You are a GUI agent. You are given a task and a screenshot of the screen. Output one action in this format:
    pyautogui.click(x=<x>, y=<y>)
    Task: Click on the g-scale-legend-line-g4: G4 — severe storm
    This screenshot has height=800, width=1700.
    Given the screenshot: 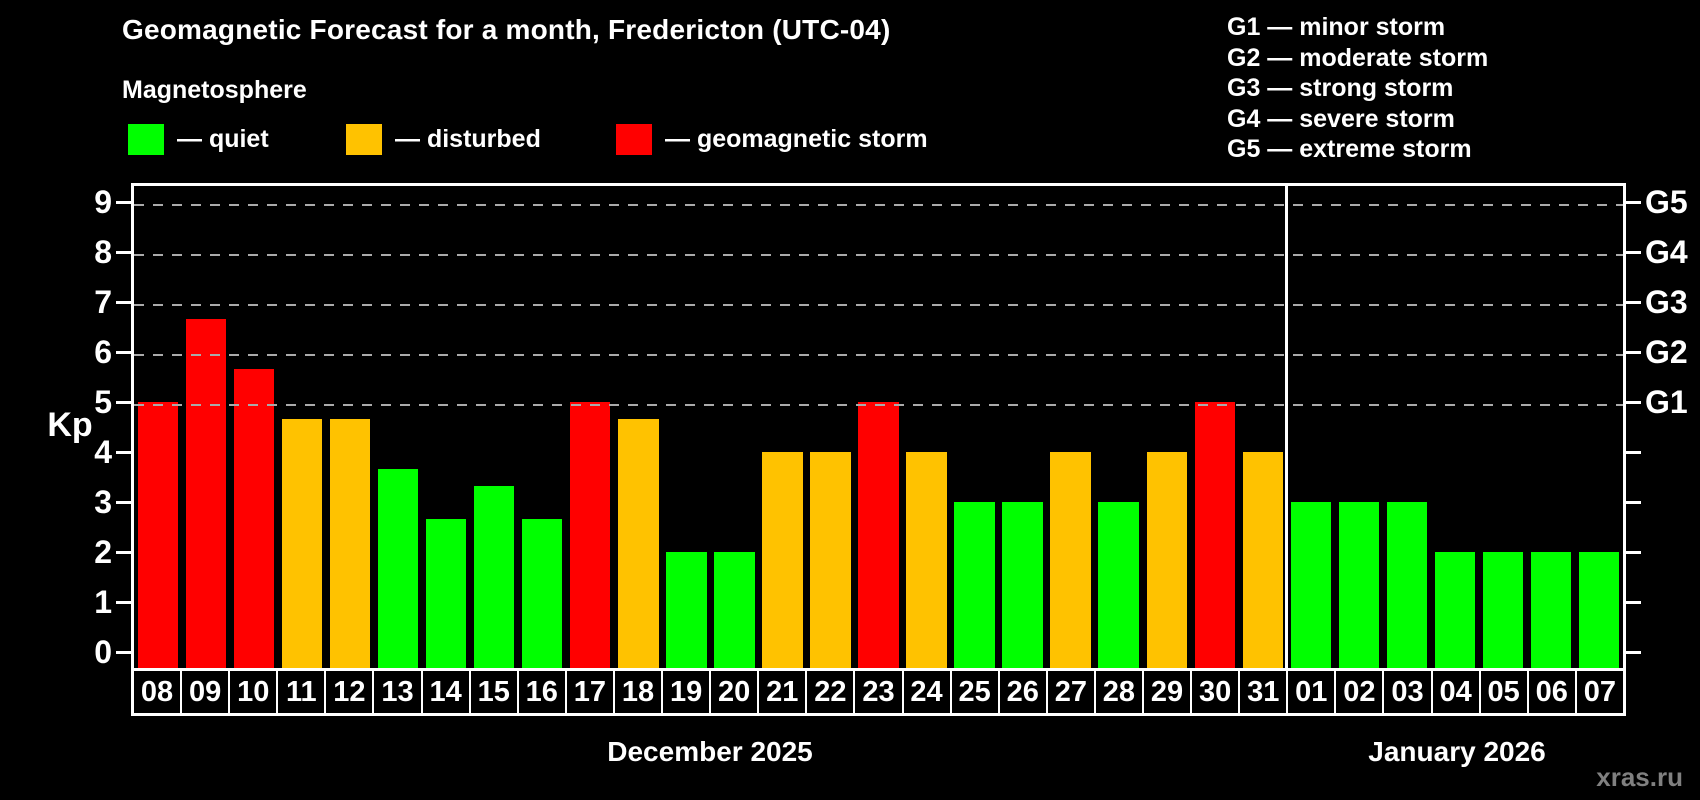 What is the action you would take?
    pyautogui.click(x=1341, y=118)
    